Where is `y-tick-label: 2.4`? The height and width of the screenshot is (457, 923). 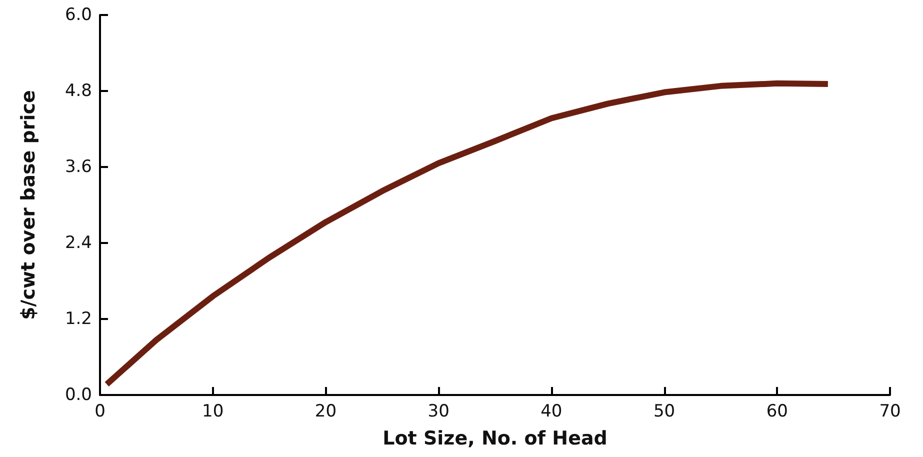
y-tick-label: 2.4 is located at coordinates (78, 243).